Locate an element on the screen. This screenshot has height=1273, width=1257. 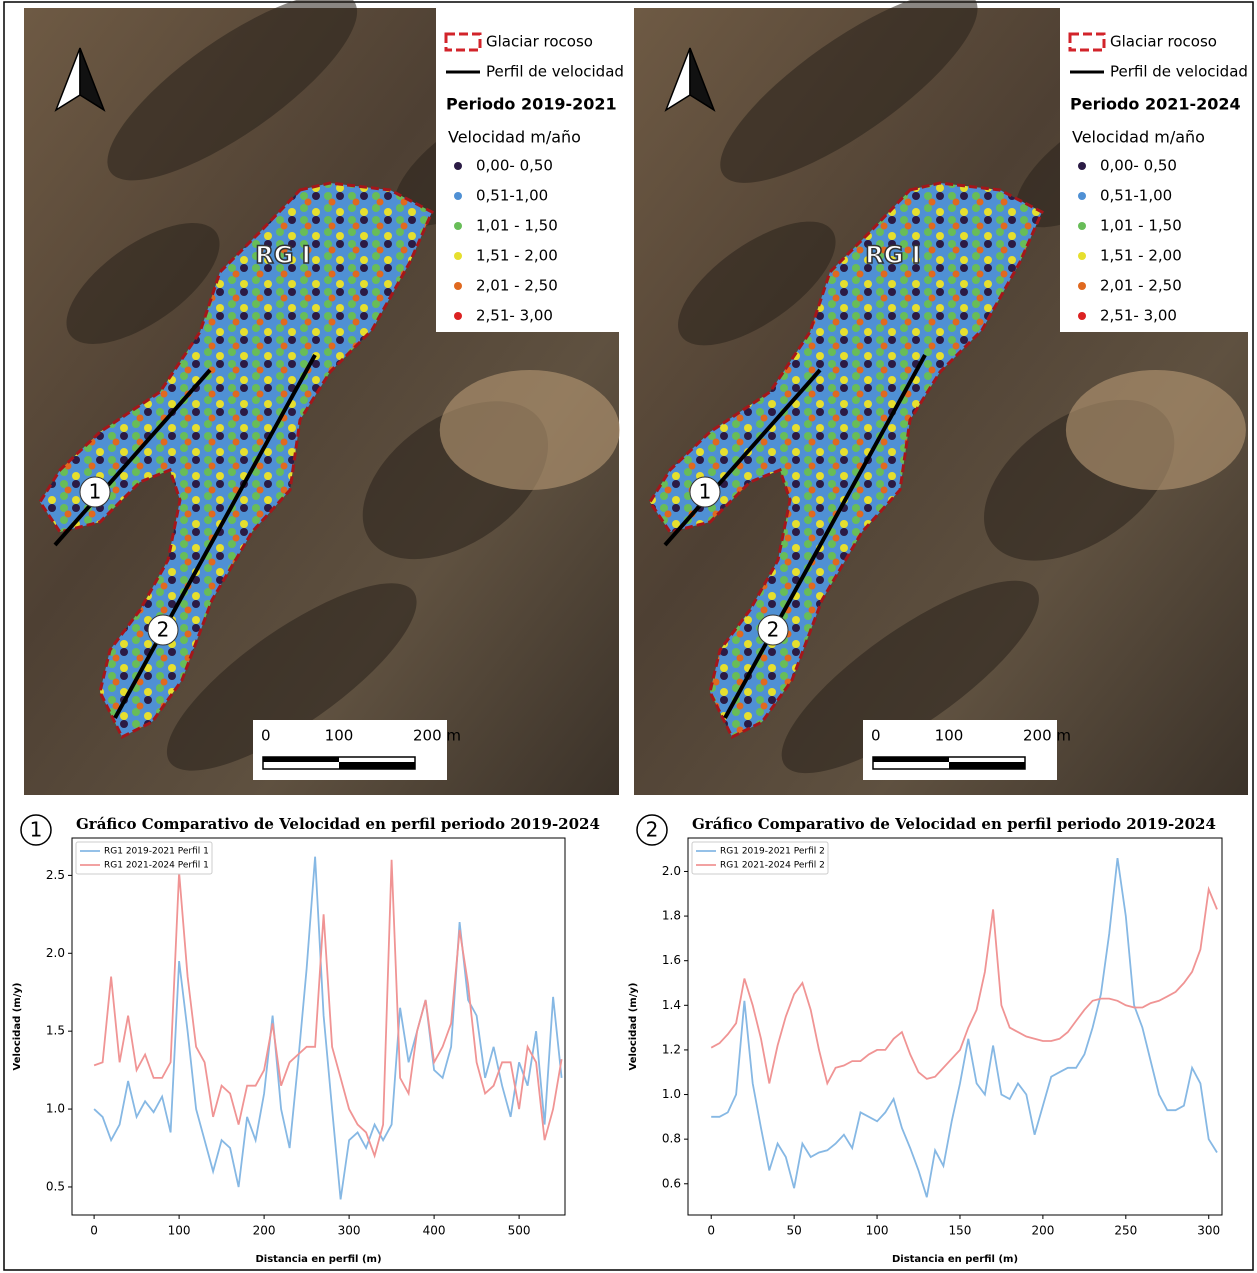
rock-glacier is located at coordinates (236, 460).